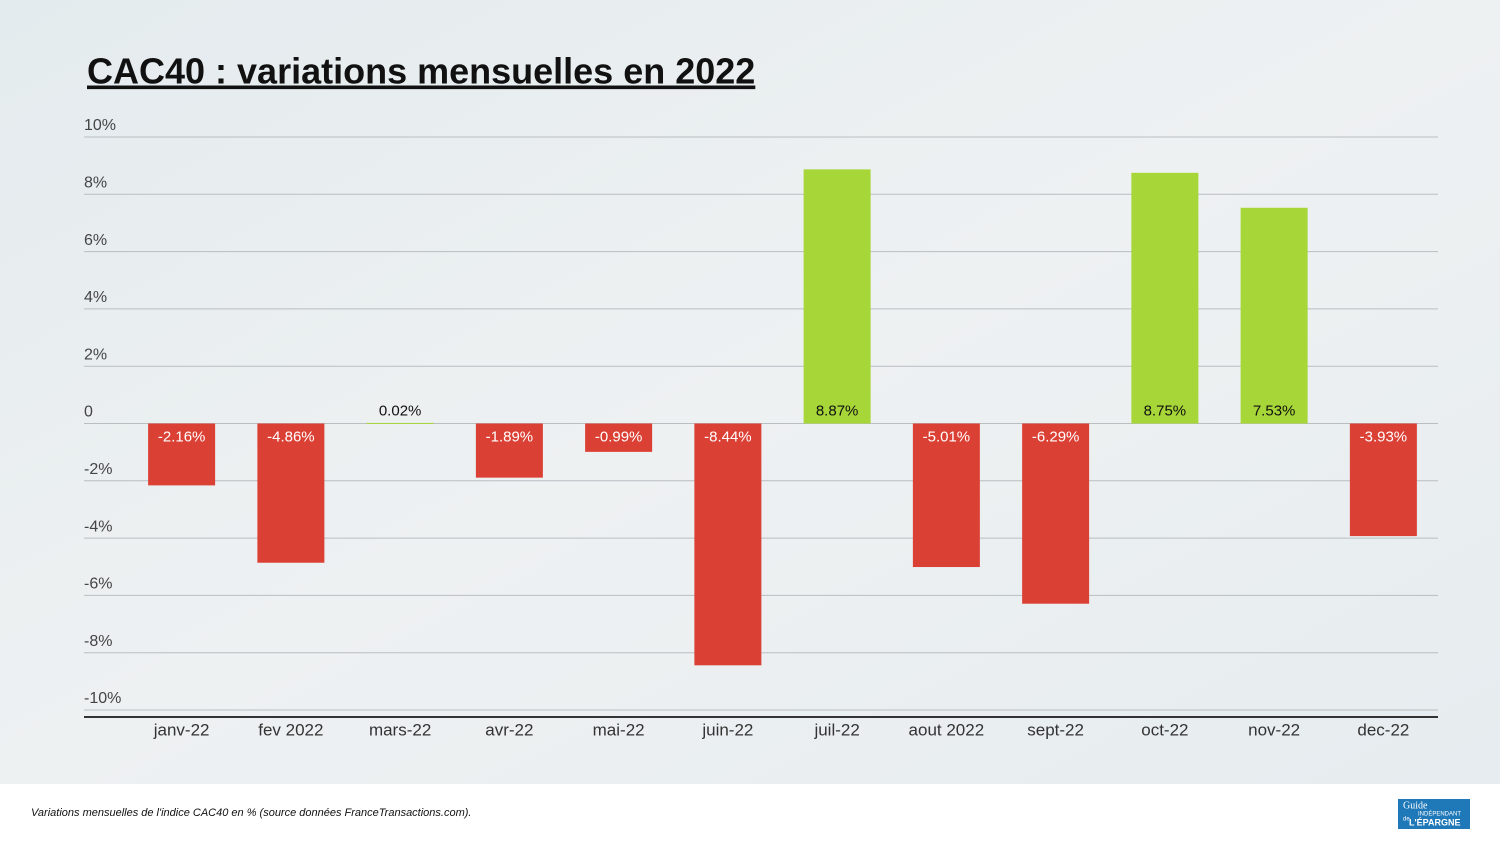  I want to click on logo-text: de, so click(1406, 820).